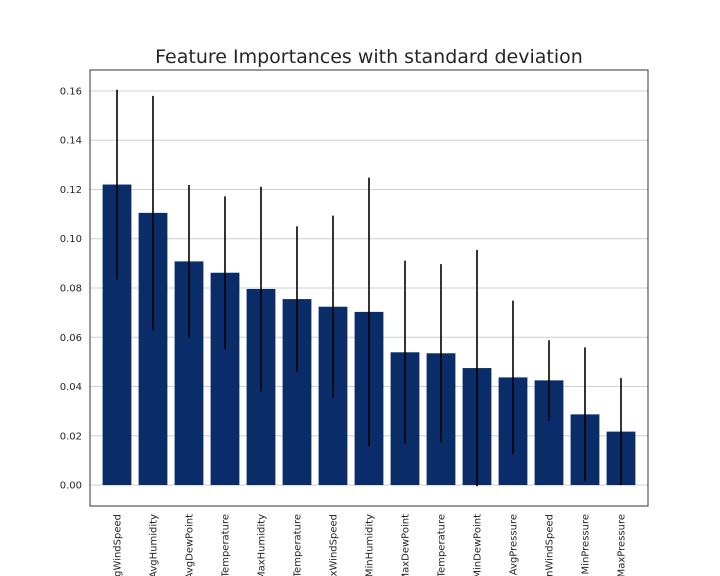  What do you see at coordinates (298, 545) in the screenshot?
I see `x-tick-label: MaxTemperature` at bounding box center [298, 545].